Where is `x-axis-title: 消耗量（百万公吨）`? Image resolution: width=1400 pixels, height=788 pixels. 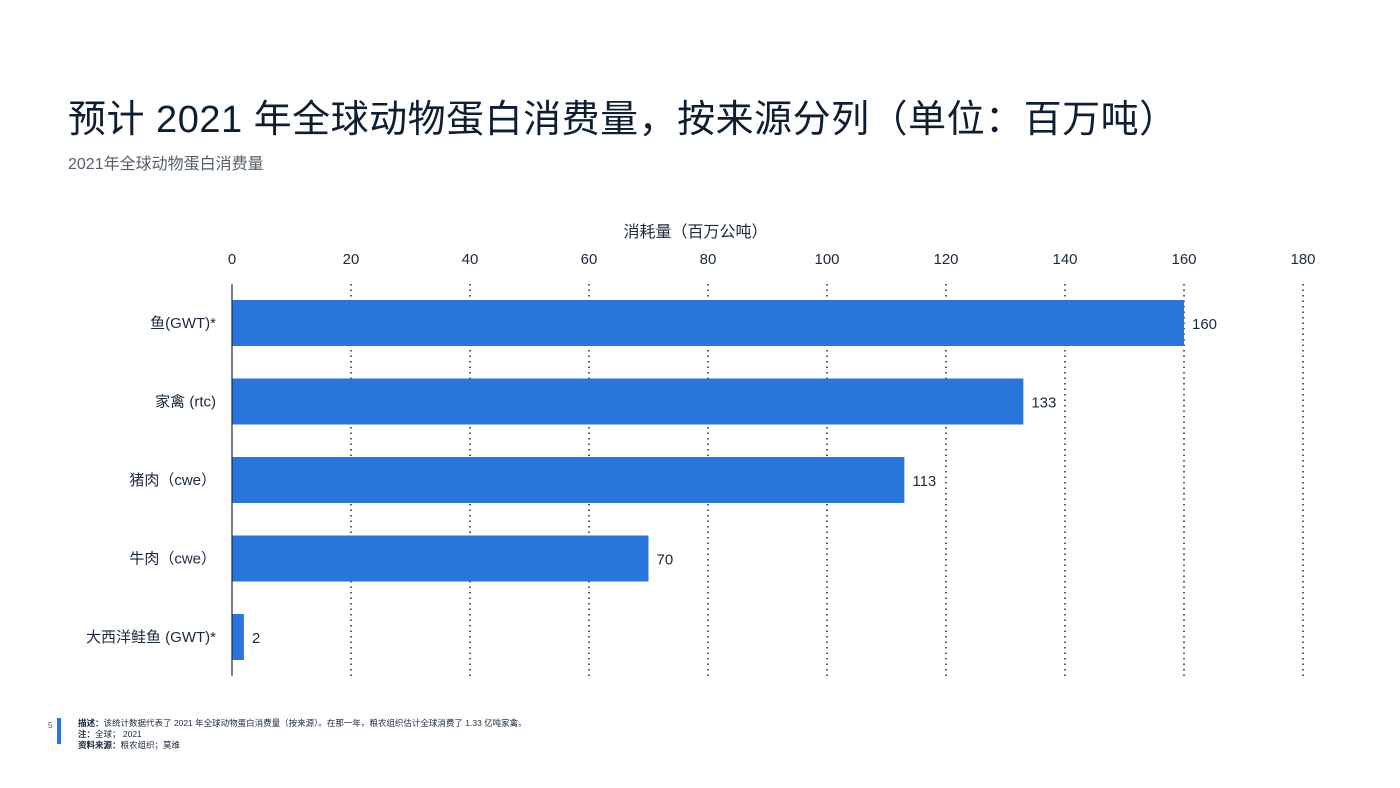
x-axis-title: 消耗量（百万公吨） is located at coordinates (695, 232).